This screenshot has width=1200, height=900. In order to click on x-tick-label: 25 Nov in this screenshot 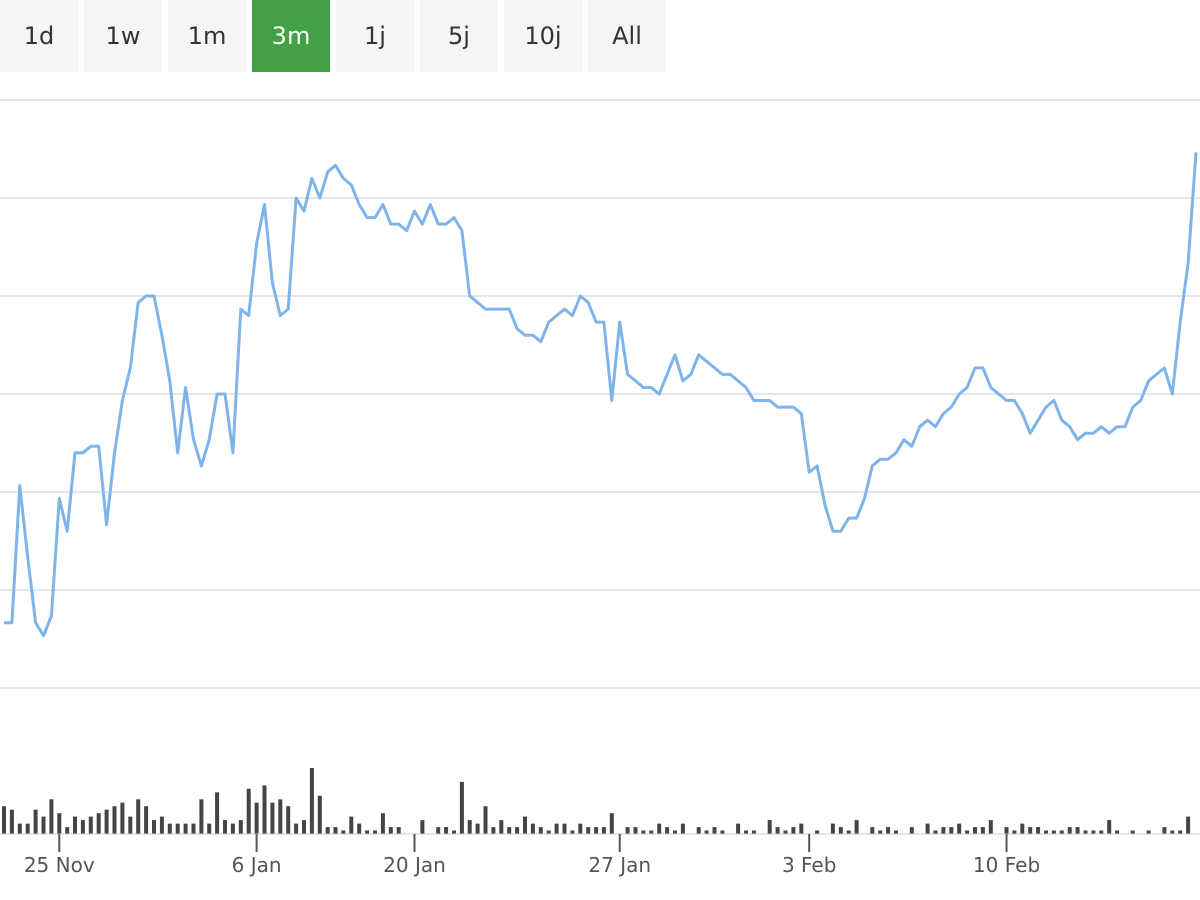, I will do `click(59, 865)`.